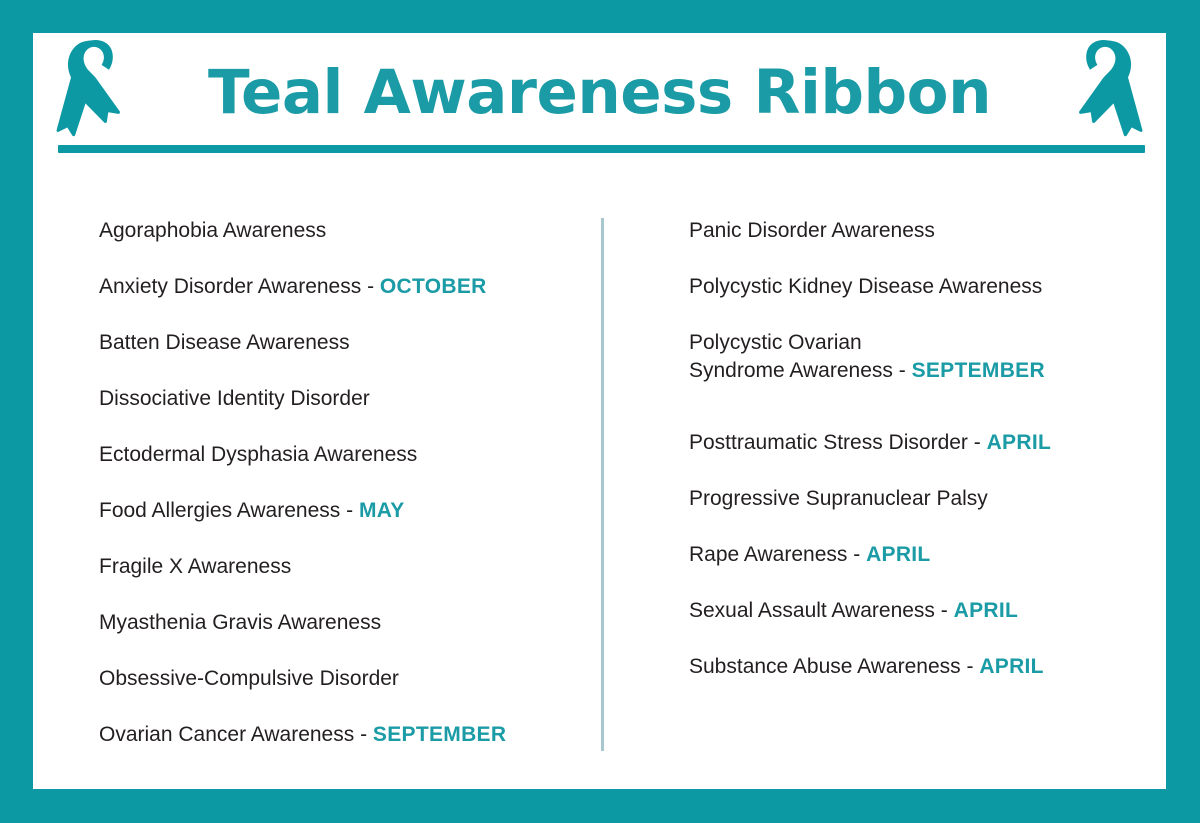 The width and height of the screenshot is (1200, 823). I want to click on list-item: Myasthenia Gravis Awareness, so click(240, 623).